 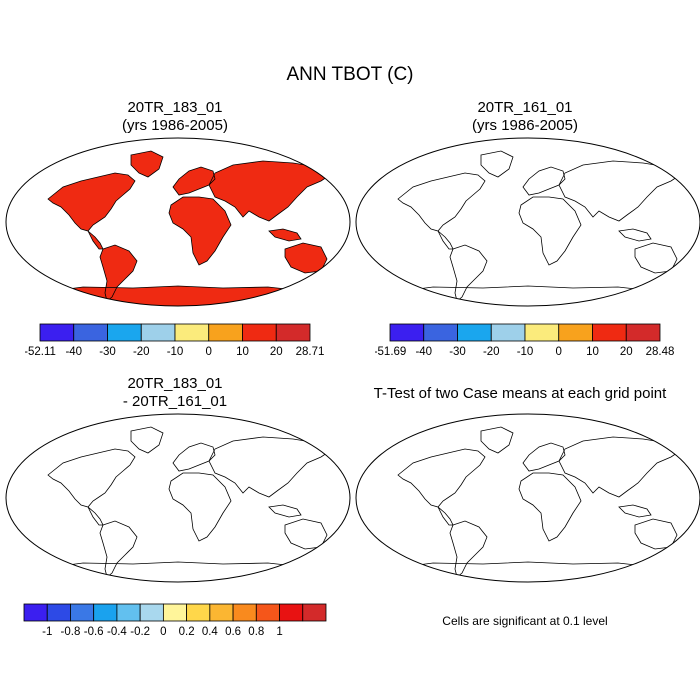 I want to click on figure-title: ANN TBOT (C), so click(x=350, y=74).